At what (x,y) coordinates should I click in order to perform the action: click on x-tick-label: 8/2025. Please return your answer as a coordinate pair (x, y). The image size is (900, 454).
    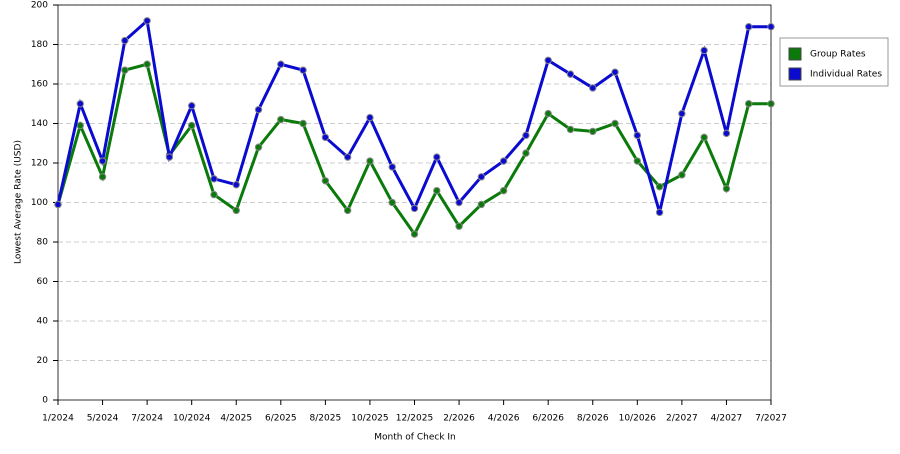
    Looking at the image, I should click on (326, 419).